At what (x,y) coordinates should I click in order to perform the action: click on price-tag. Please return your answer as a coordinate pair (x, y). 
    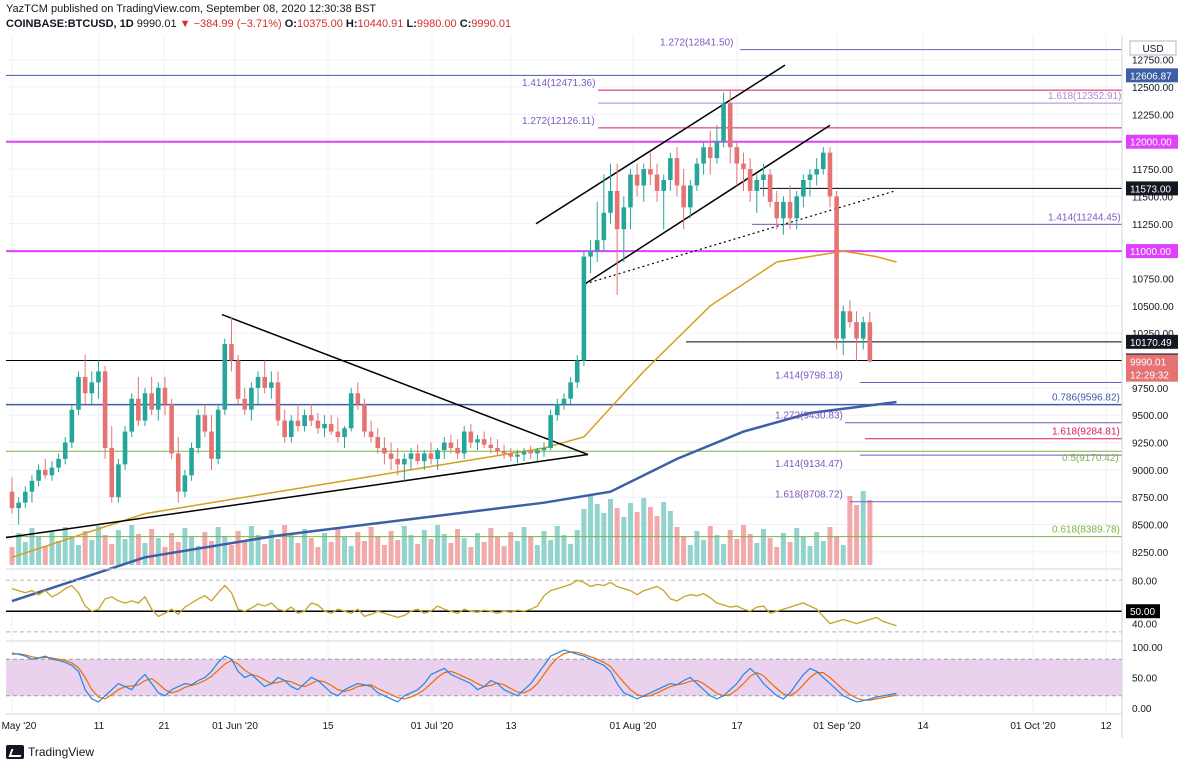
    Looking at the image, I should click on (1152, 341).